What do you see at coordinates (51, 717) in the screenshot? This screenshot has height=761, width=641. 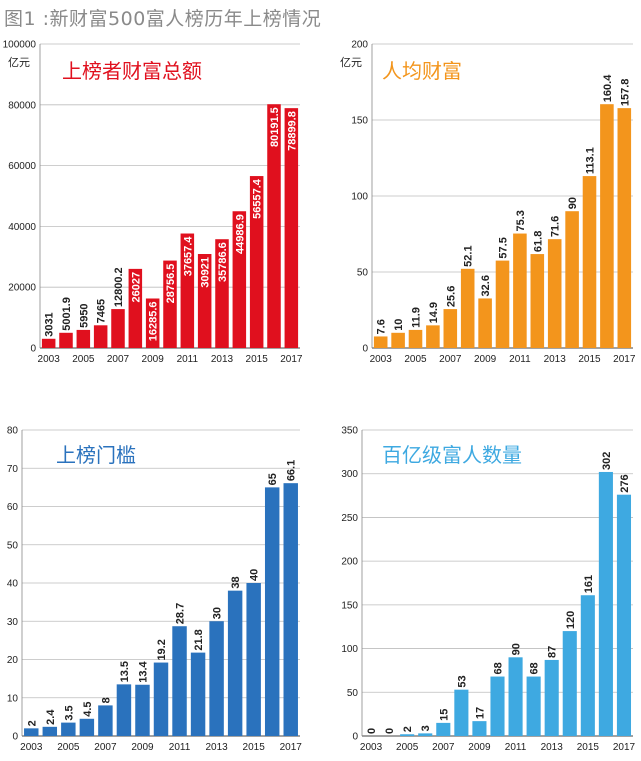 I see `bar-value-label: 2.4` at bounding box center [51, 717].